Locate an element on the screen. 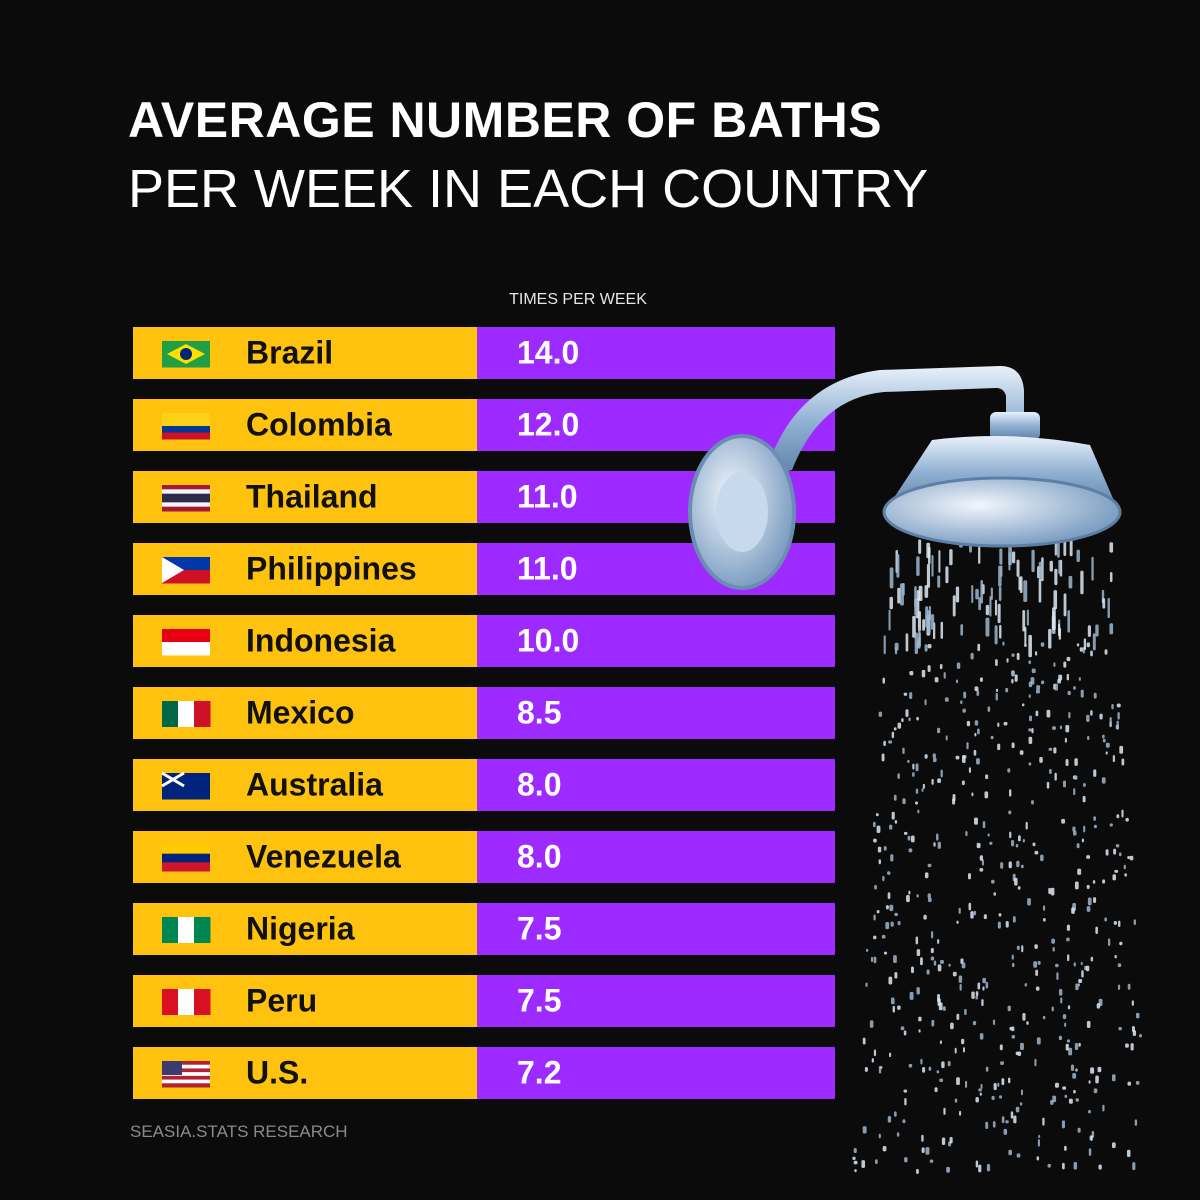 The image size is (1200, 1200). country-name: Australia is located at coordinates (314, 784).